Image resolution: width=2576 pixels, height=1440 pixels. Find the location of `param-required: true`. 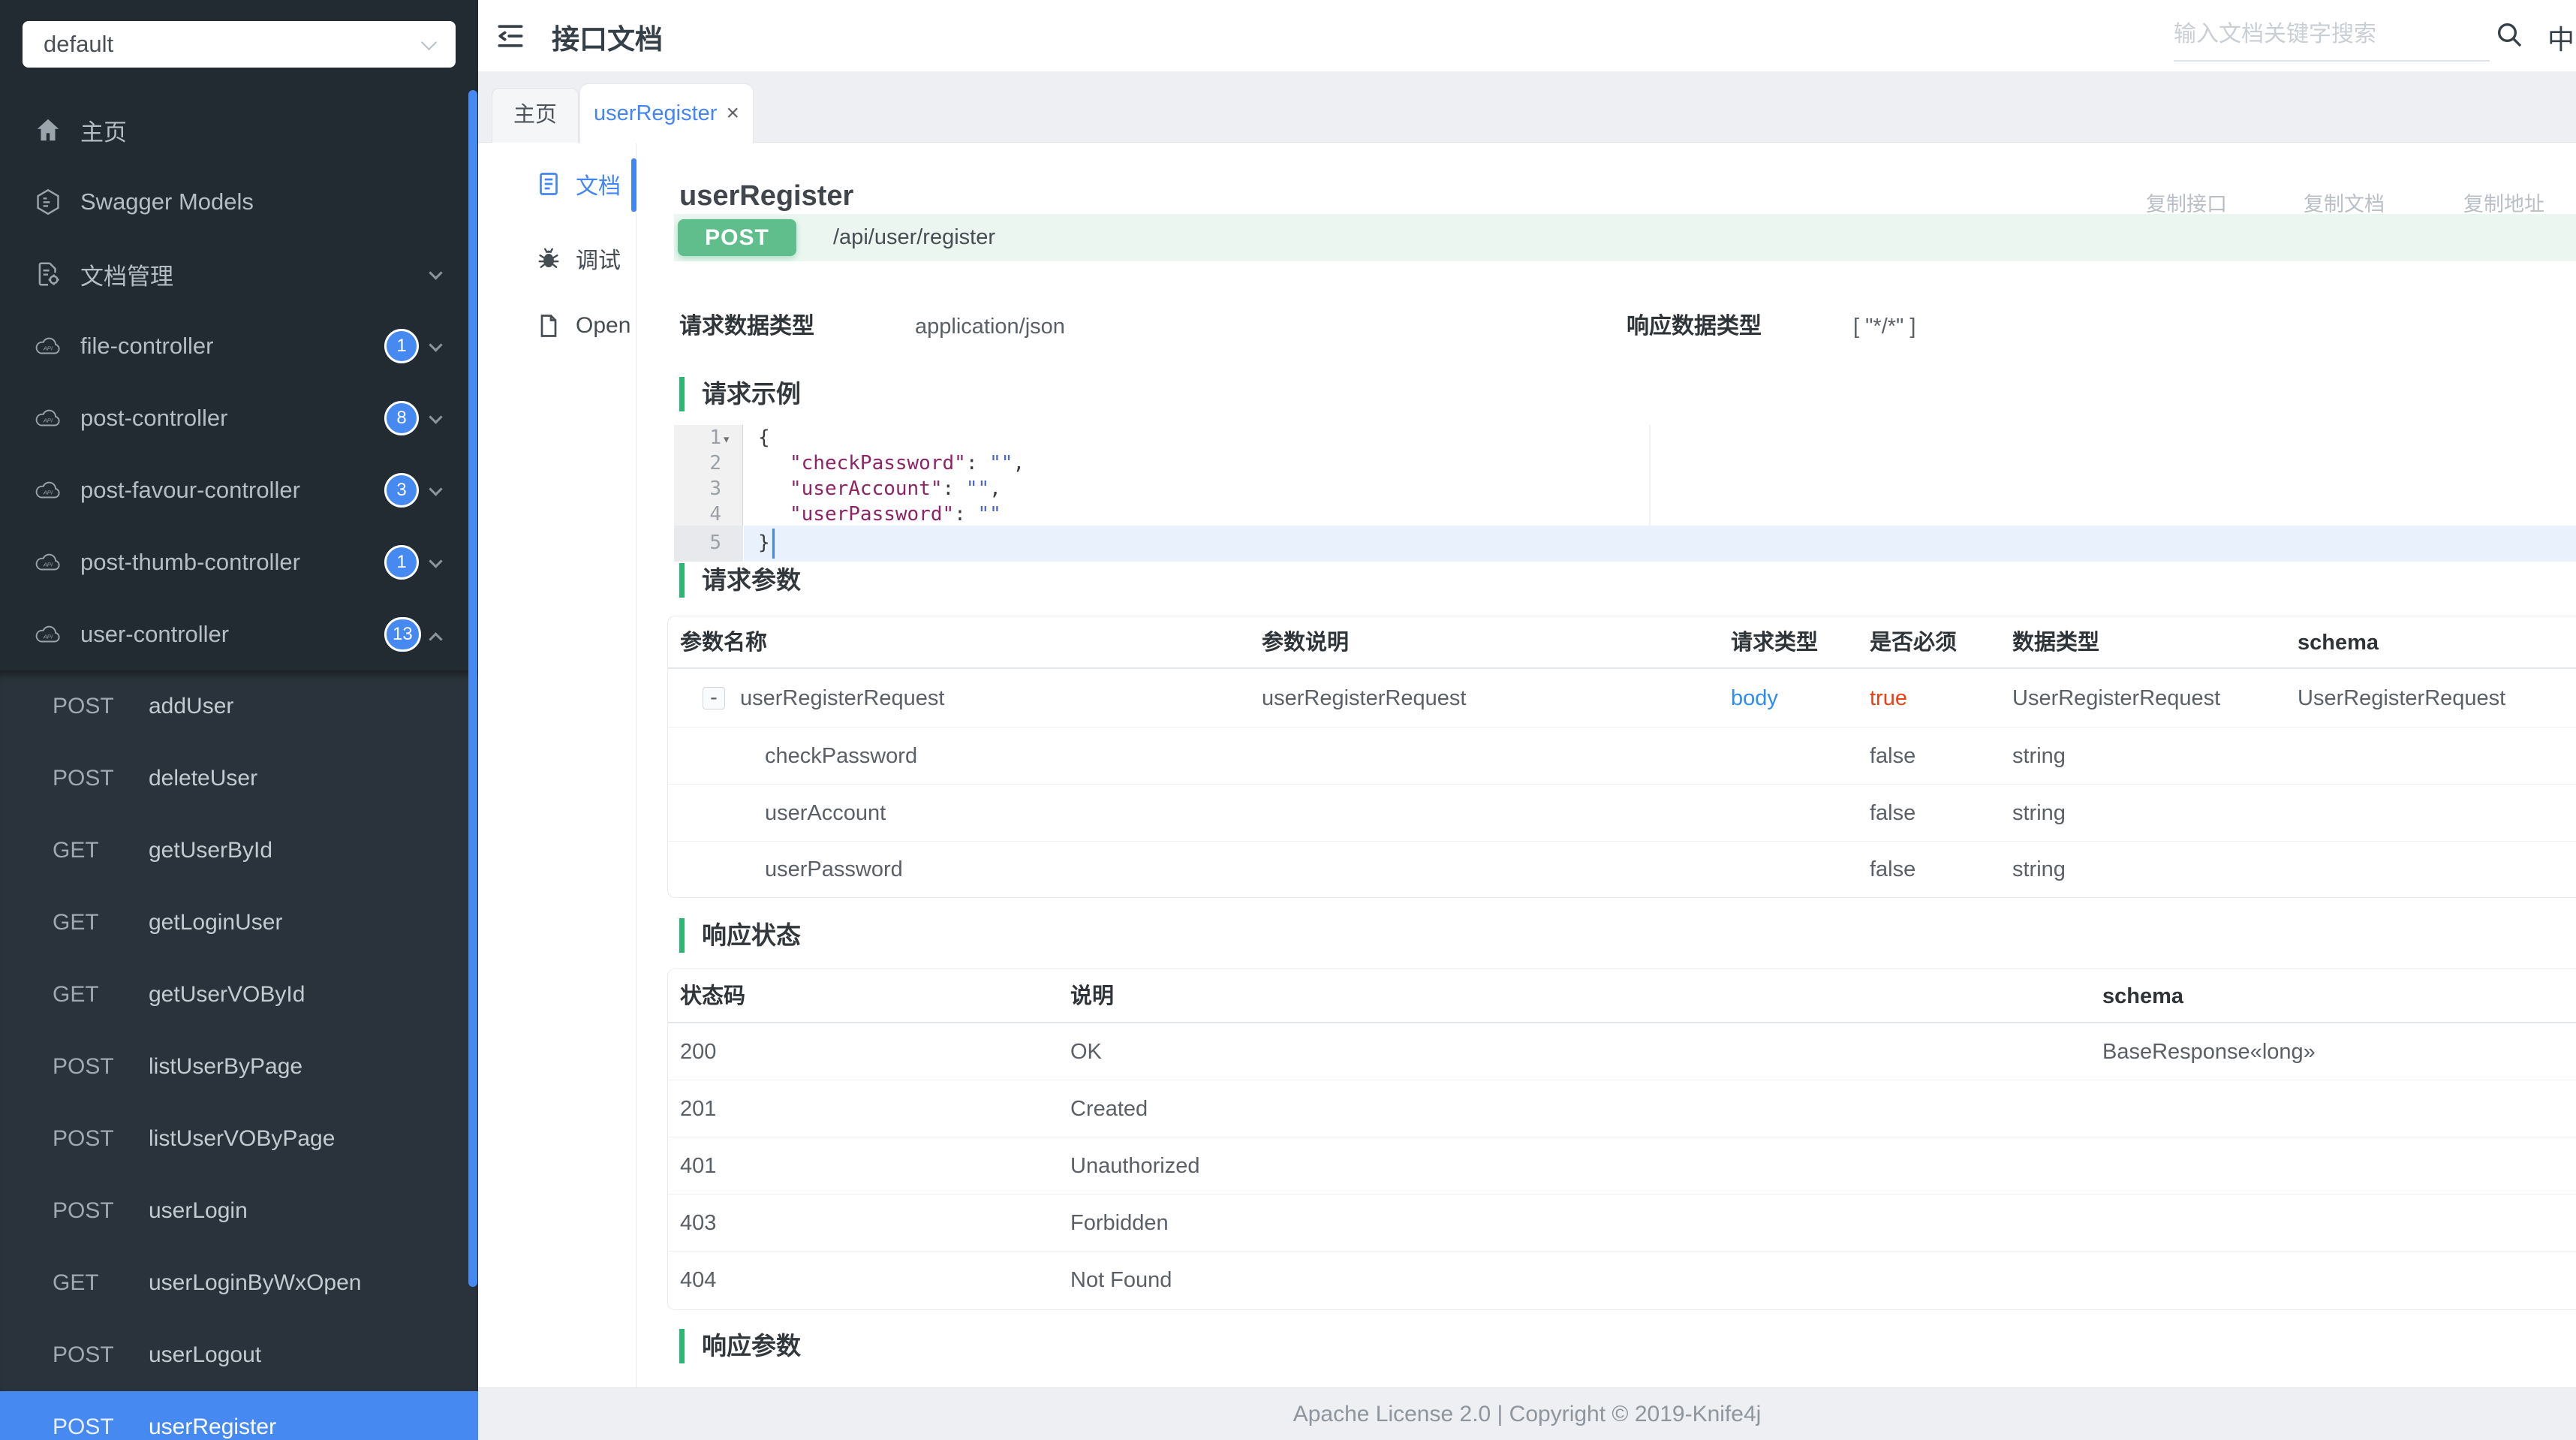

param-required: true is located at coordinates (1889, 698).